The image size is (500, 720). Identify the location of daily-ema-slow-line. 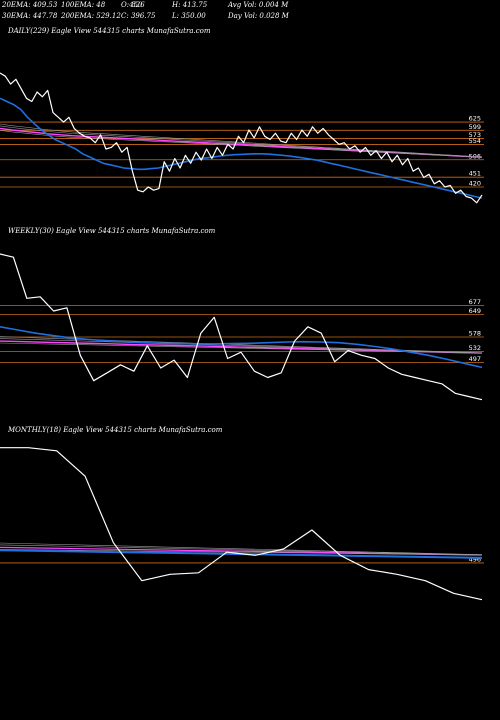
(241, 142).